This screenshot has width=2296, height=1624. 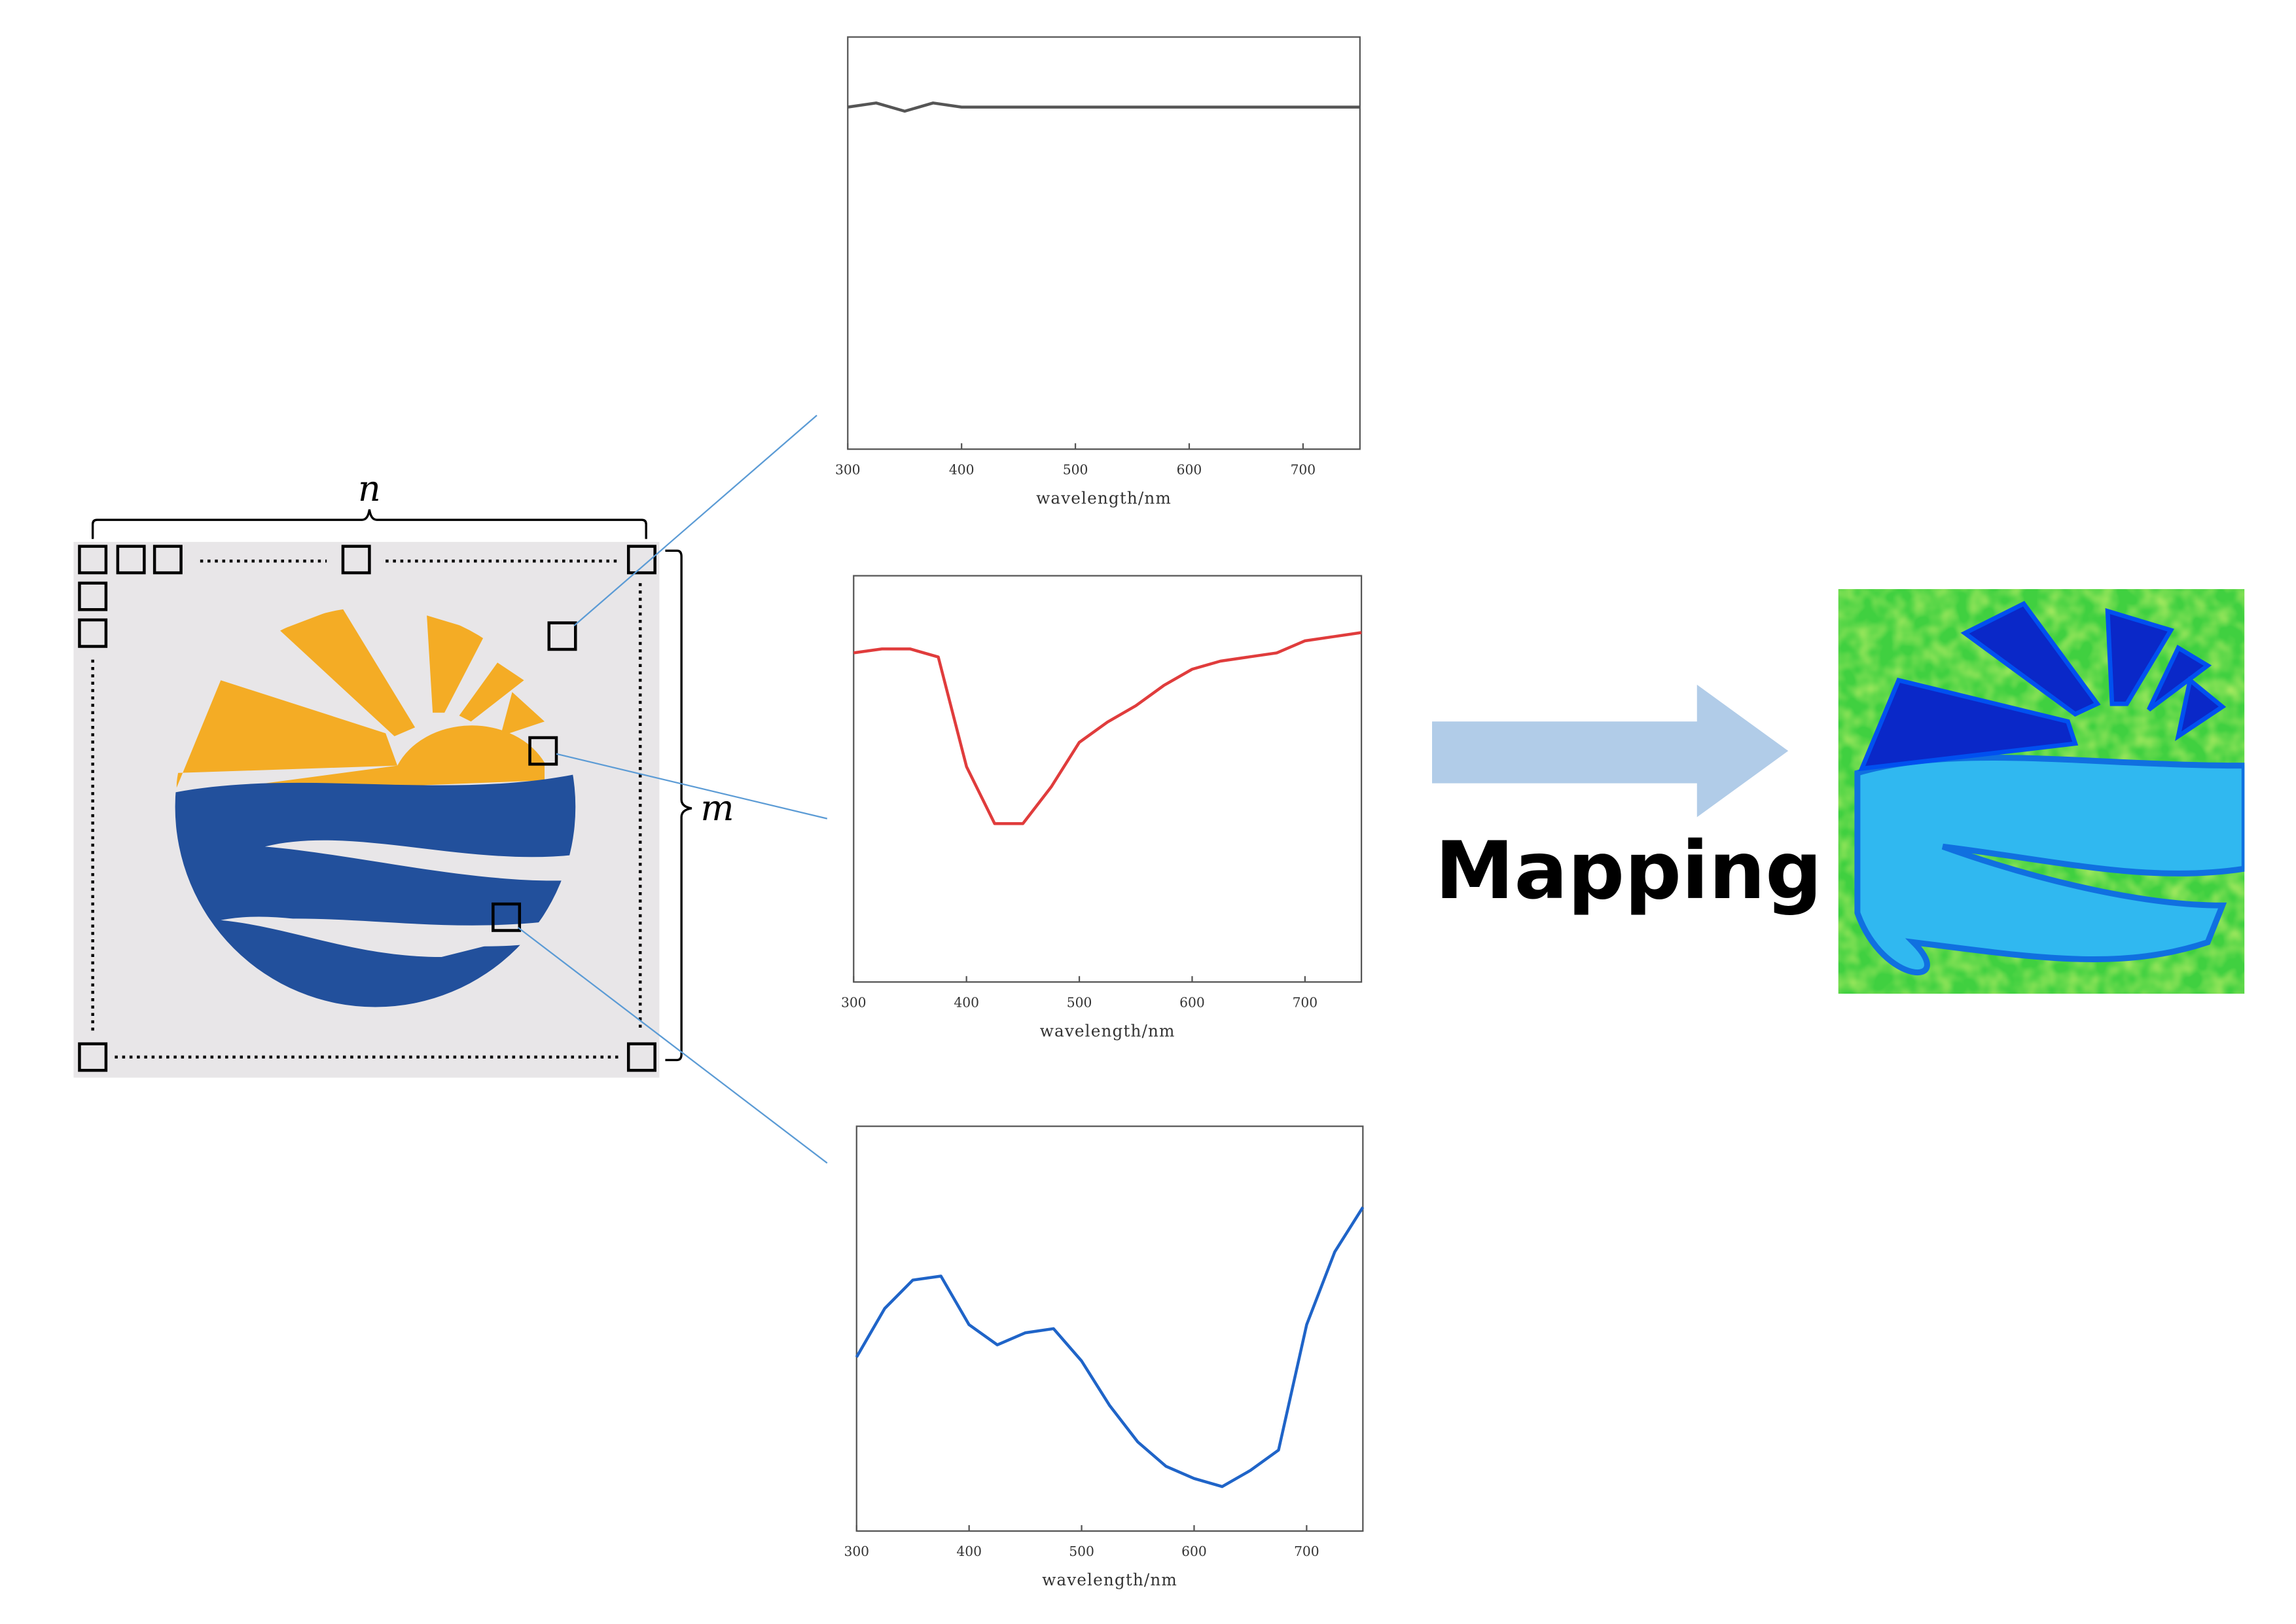 I want to click on connectors, so click(x=672, y=789).